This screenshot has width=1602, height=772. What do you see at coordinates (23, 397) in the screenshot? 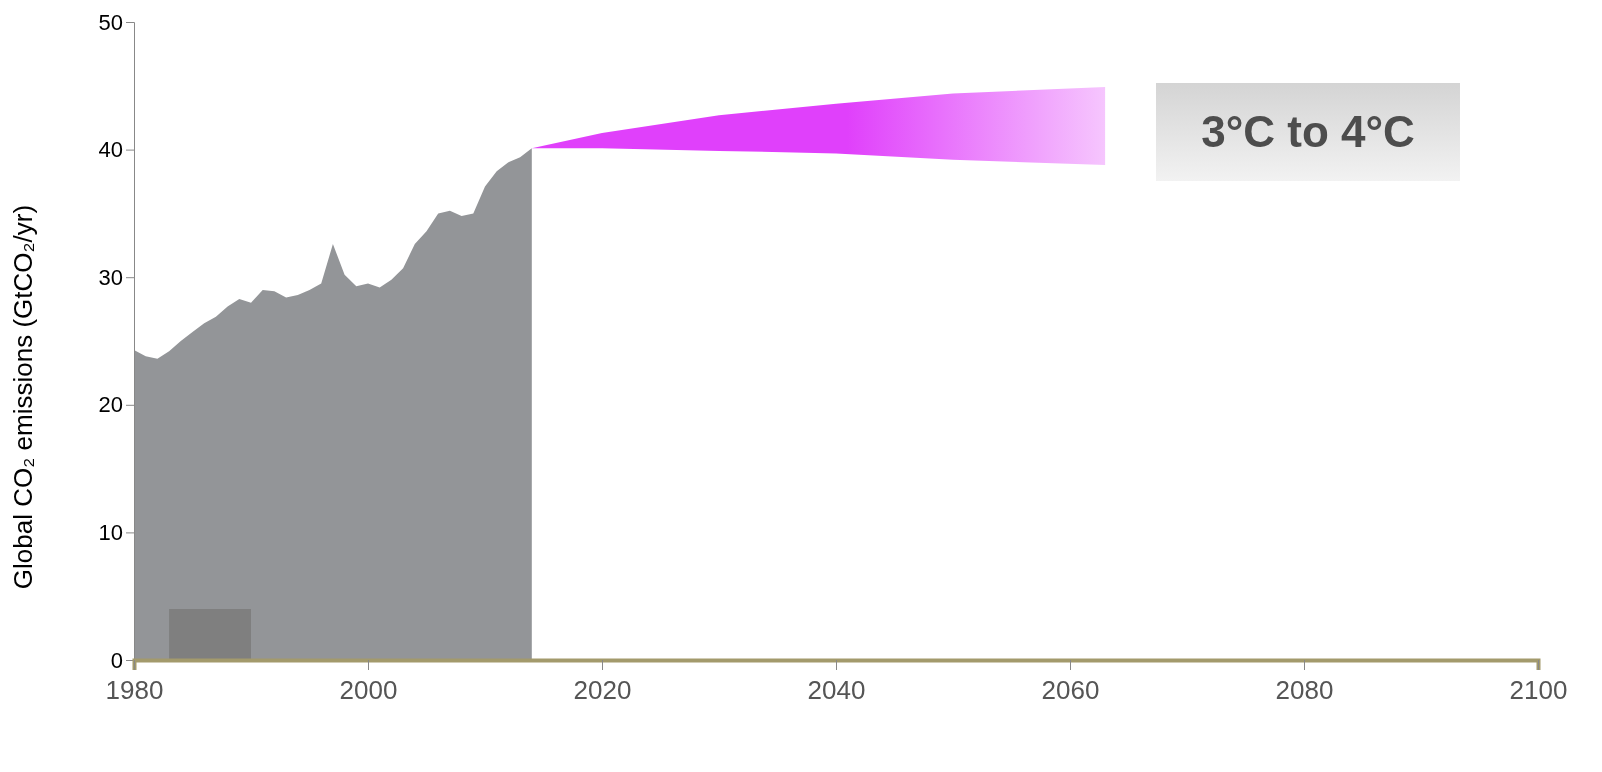
I see `y-axis-title: Global CO₂ emissions (GtCO₂/yr)` at bounding box center [23, 397].